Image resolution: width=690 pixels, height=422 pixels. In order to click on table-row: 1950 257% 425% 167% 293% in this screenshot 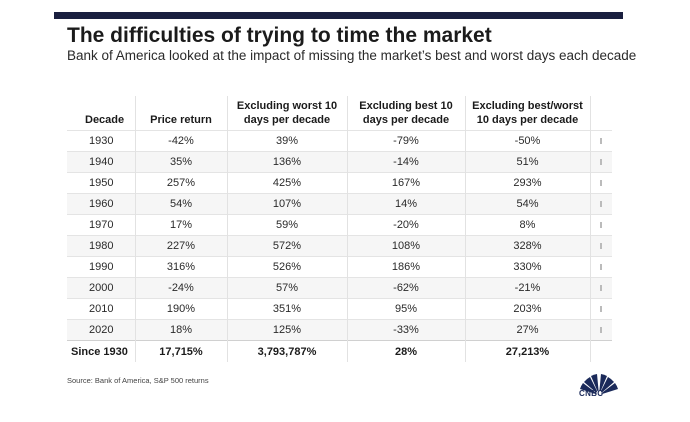, I will do `click(339, 183)`.